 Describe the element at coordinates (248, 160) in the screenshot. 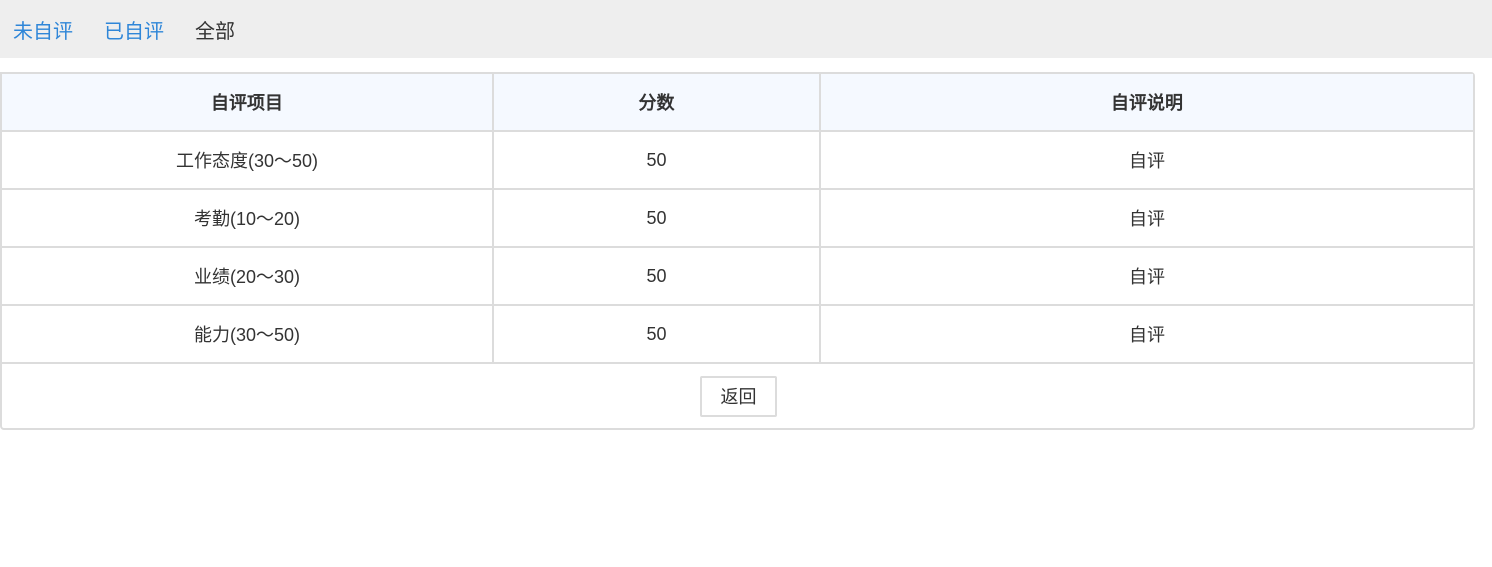

I see `cell-item: 工作态度(30～50)` at that location.